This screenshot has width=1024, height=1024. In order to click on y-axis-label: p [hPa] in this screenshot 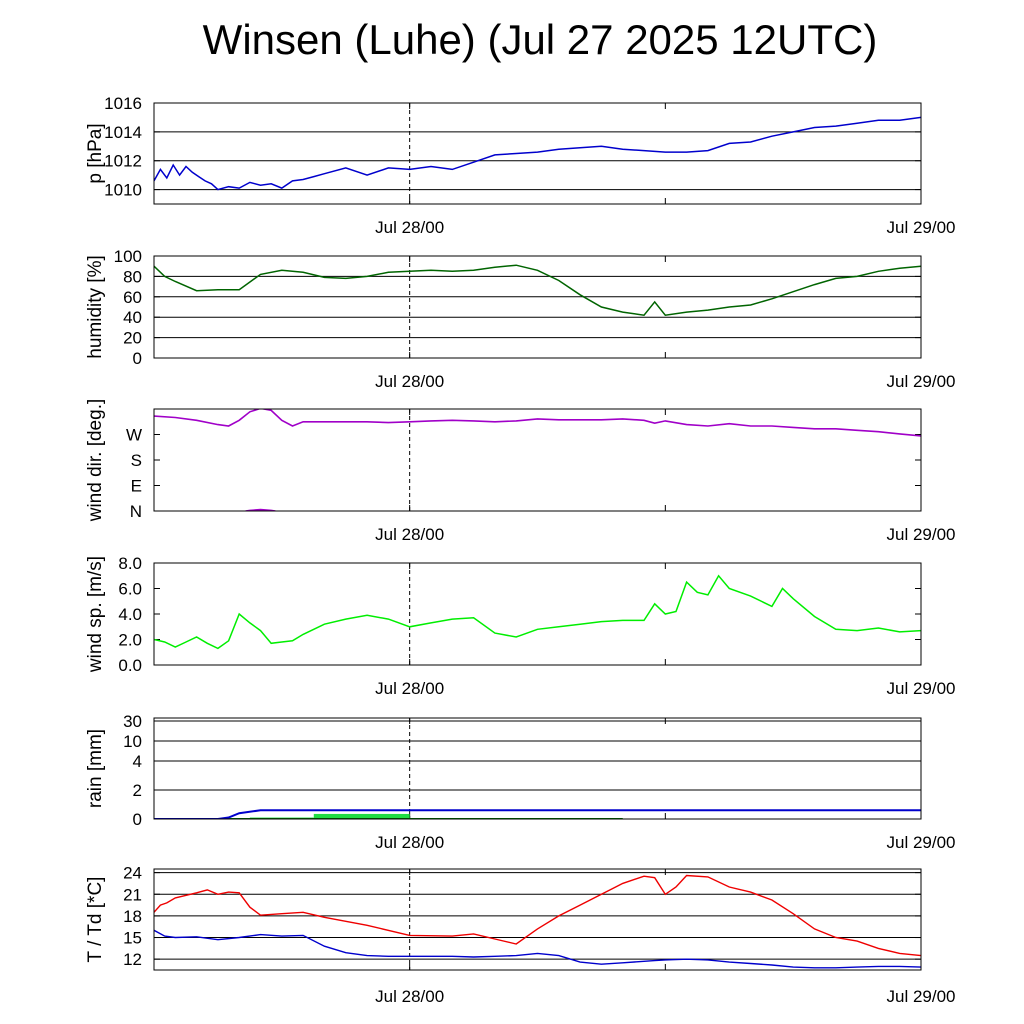, I will do `click(95, 153)`.